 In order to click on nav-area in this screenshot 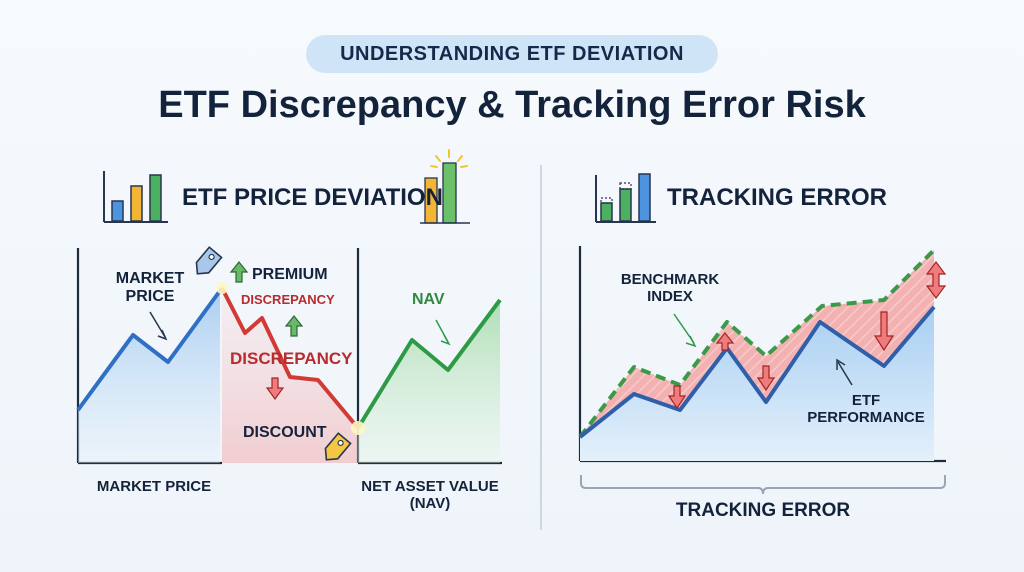, I will do `click(429, 381)`.